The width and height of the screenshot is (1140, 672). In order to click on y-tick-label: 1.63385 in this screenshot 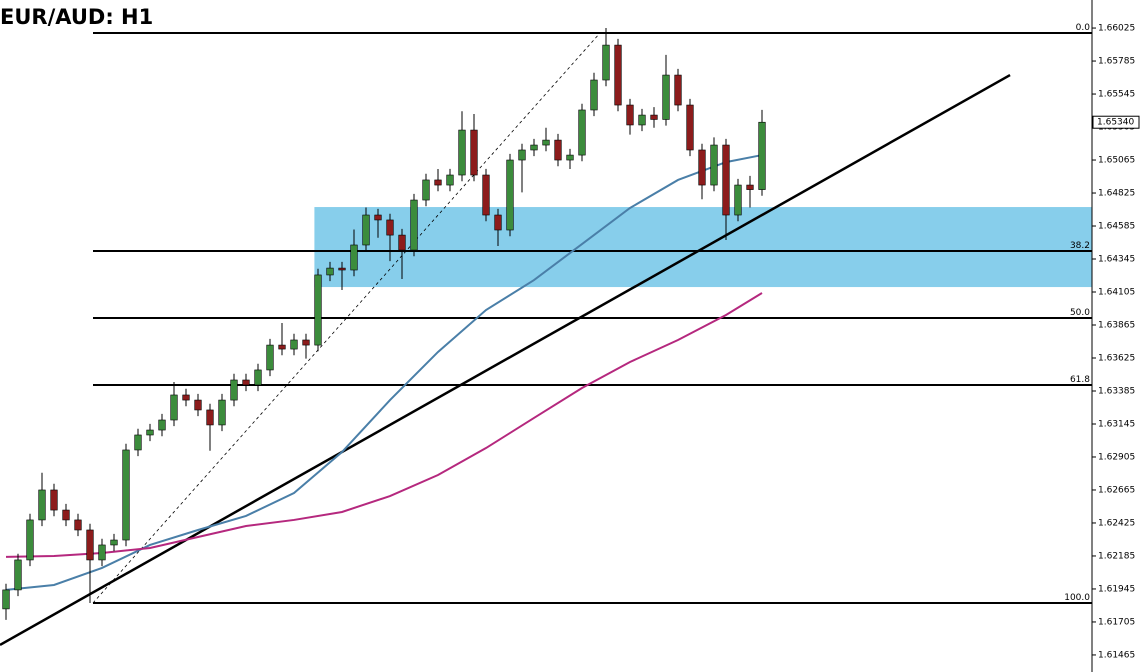, I will do `click(1116, 391)`.